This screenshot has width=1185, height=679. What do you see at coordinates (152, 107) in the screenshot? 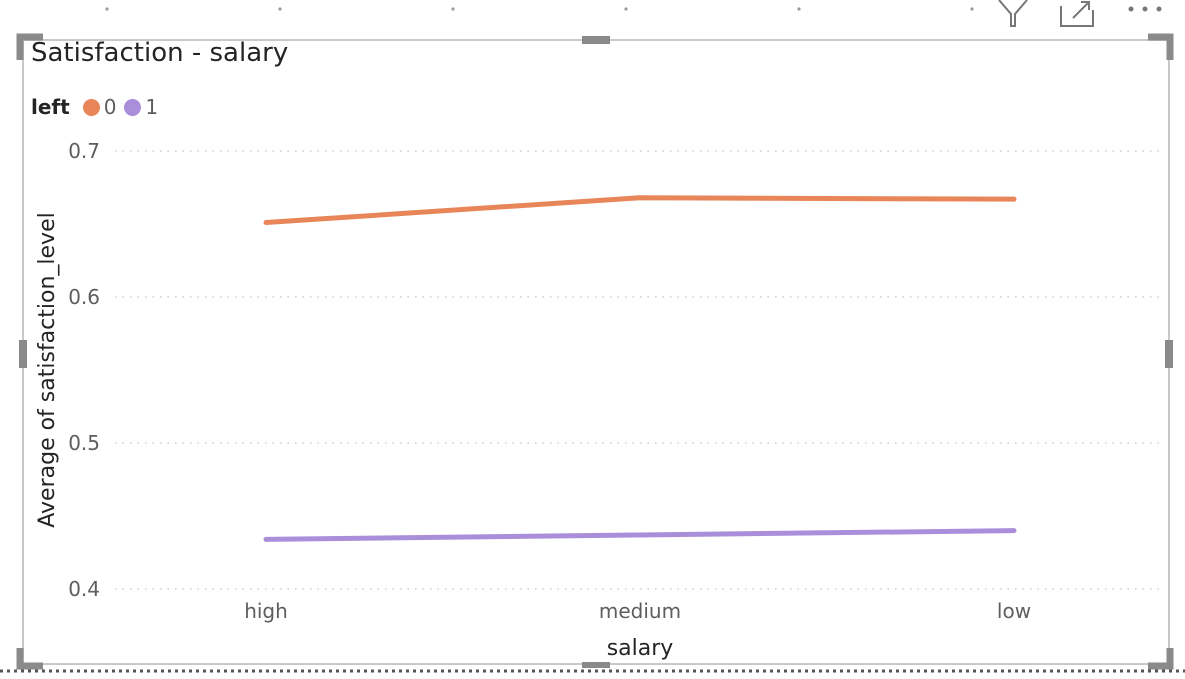
I see `legend-label-1: 1` at bounding box center [152, 107].